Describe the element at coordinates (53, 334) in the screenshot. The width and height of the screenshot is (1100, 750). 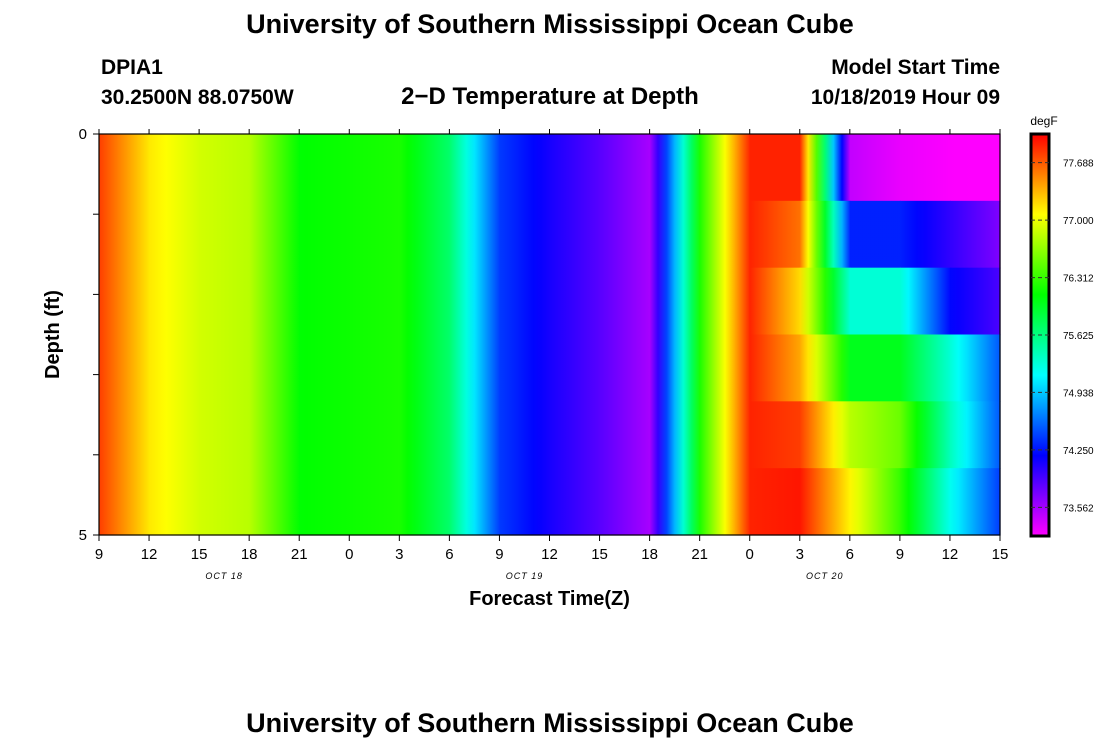
I see `y-axis-label: Depth (ft)` at that location.